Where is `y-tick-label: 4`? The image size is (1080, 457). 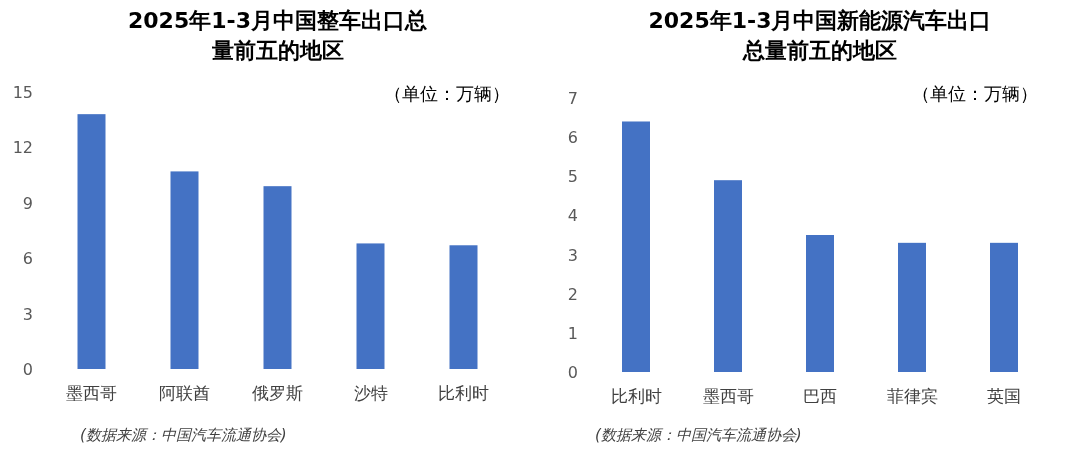 y-tick-label: 4 is located at coordinates (572, 216).